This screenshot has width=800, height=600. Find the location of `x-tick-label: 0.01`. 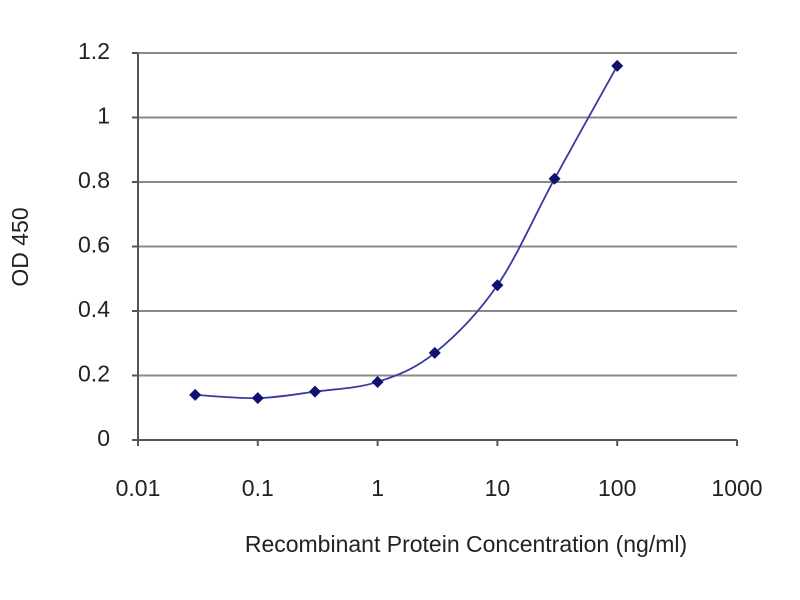

x-tick-label: 0.01 is located at coordinates (138, 488).